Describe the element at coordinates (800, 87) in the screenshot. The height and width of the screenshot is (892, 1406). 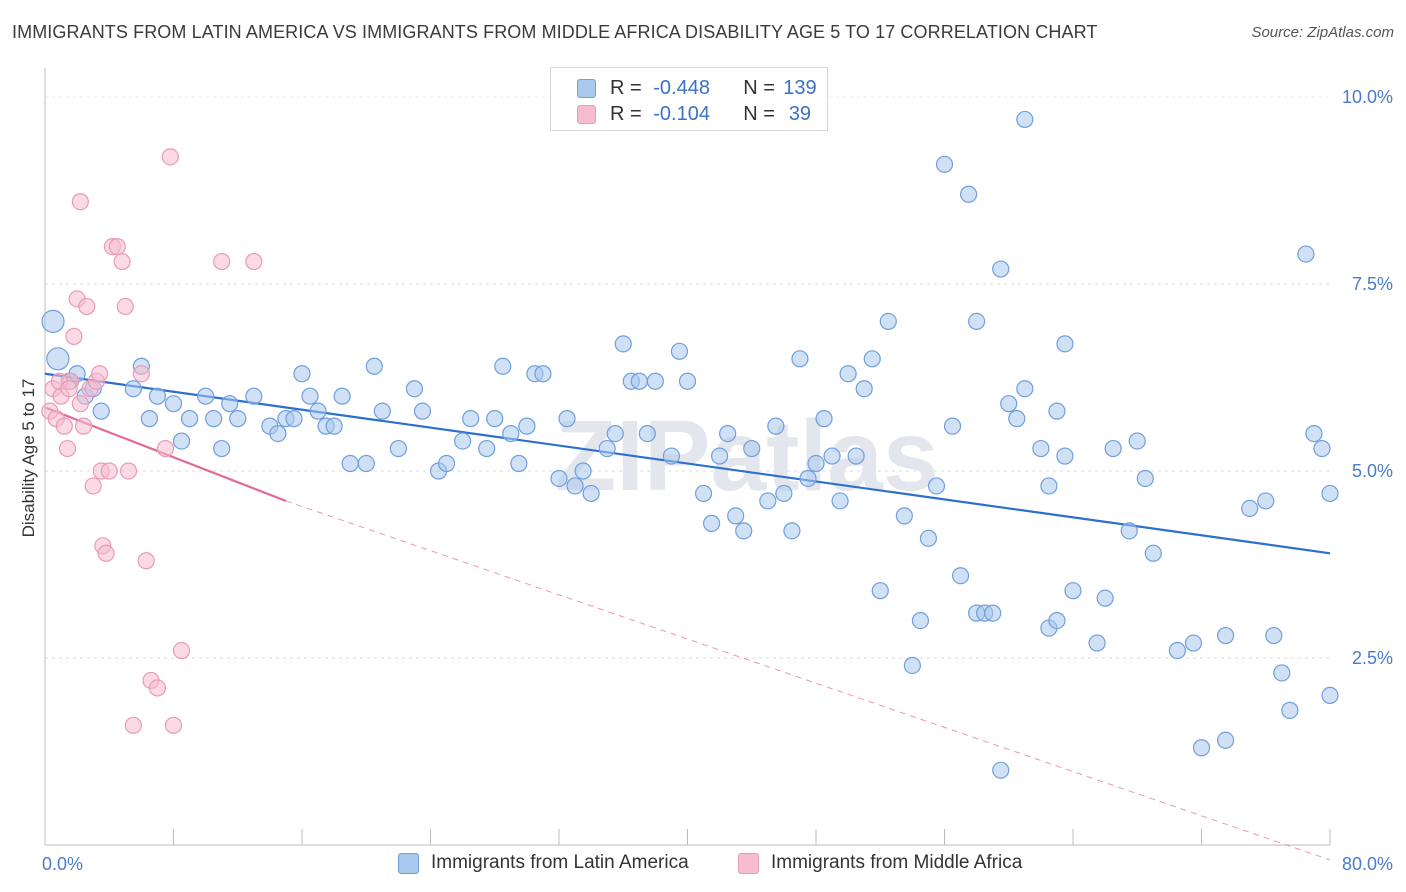
I see `legend-n-value: 139` at that location.